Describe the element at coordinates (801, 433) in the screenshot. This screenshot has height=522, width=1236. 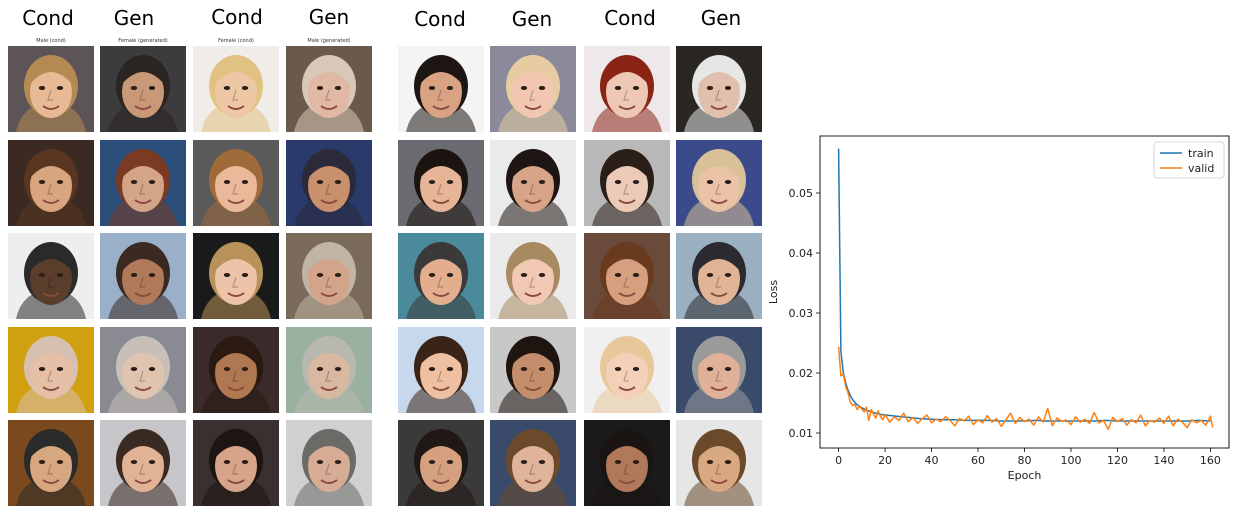
I see `y-tick-label: 0.01` at that location.